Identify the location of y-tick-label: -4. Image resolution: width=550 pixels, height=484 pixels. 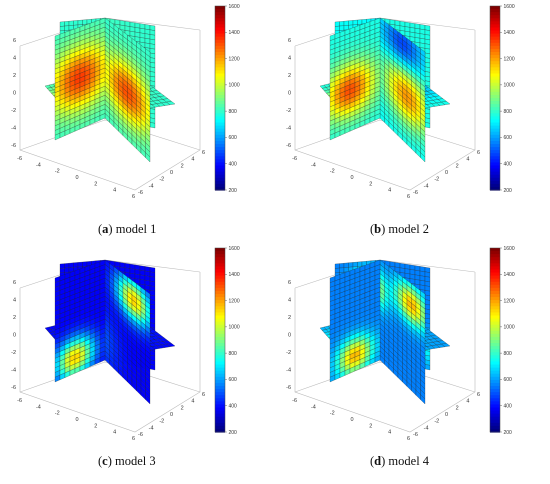
(426, 428).